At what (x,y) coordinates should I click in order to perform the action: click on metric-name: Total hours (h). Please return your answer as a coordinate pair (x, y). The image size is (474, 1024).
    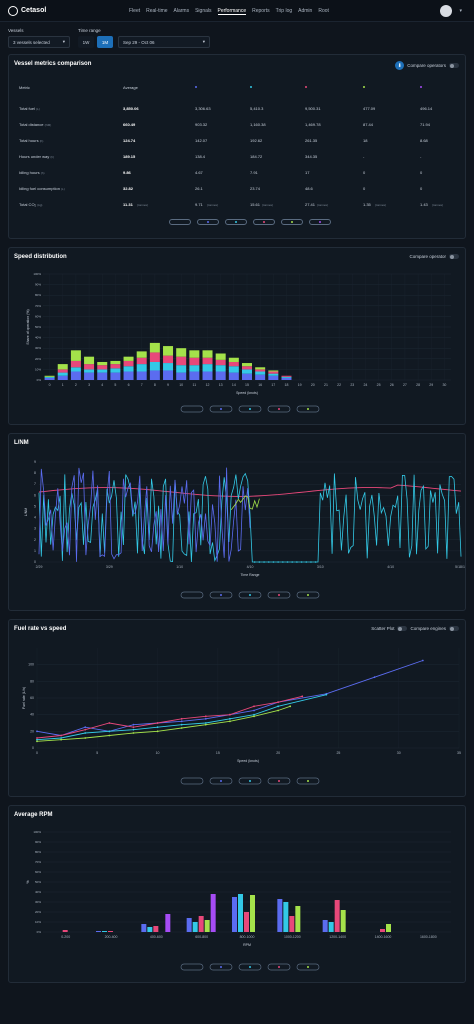
    Looking at the image, I should click on (31, 140).